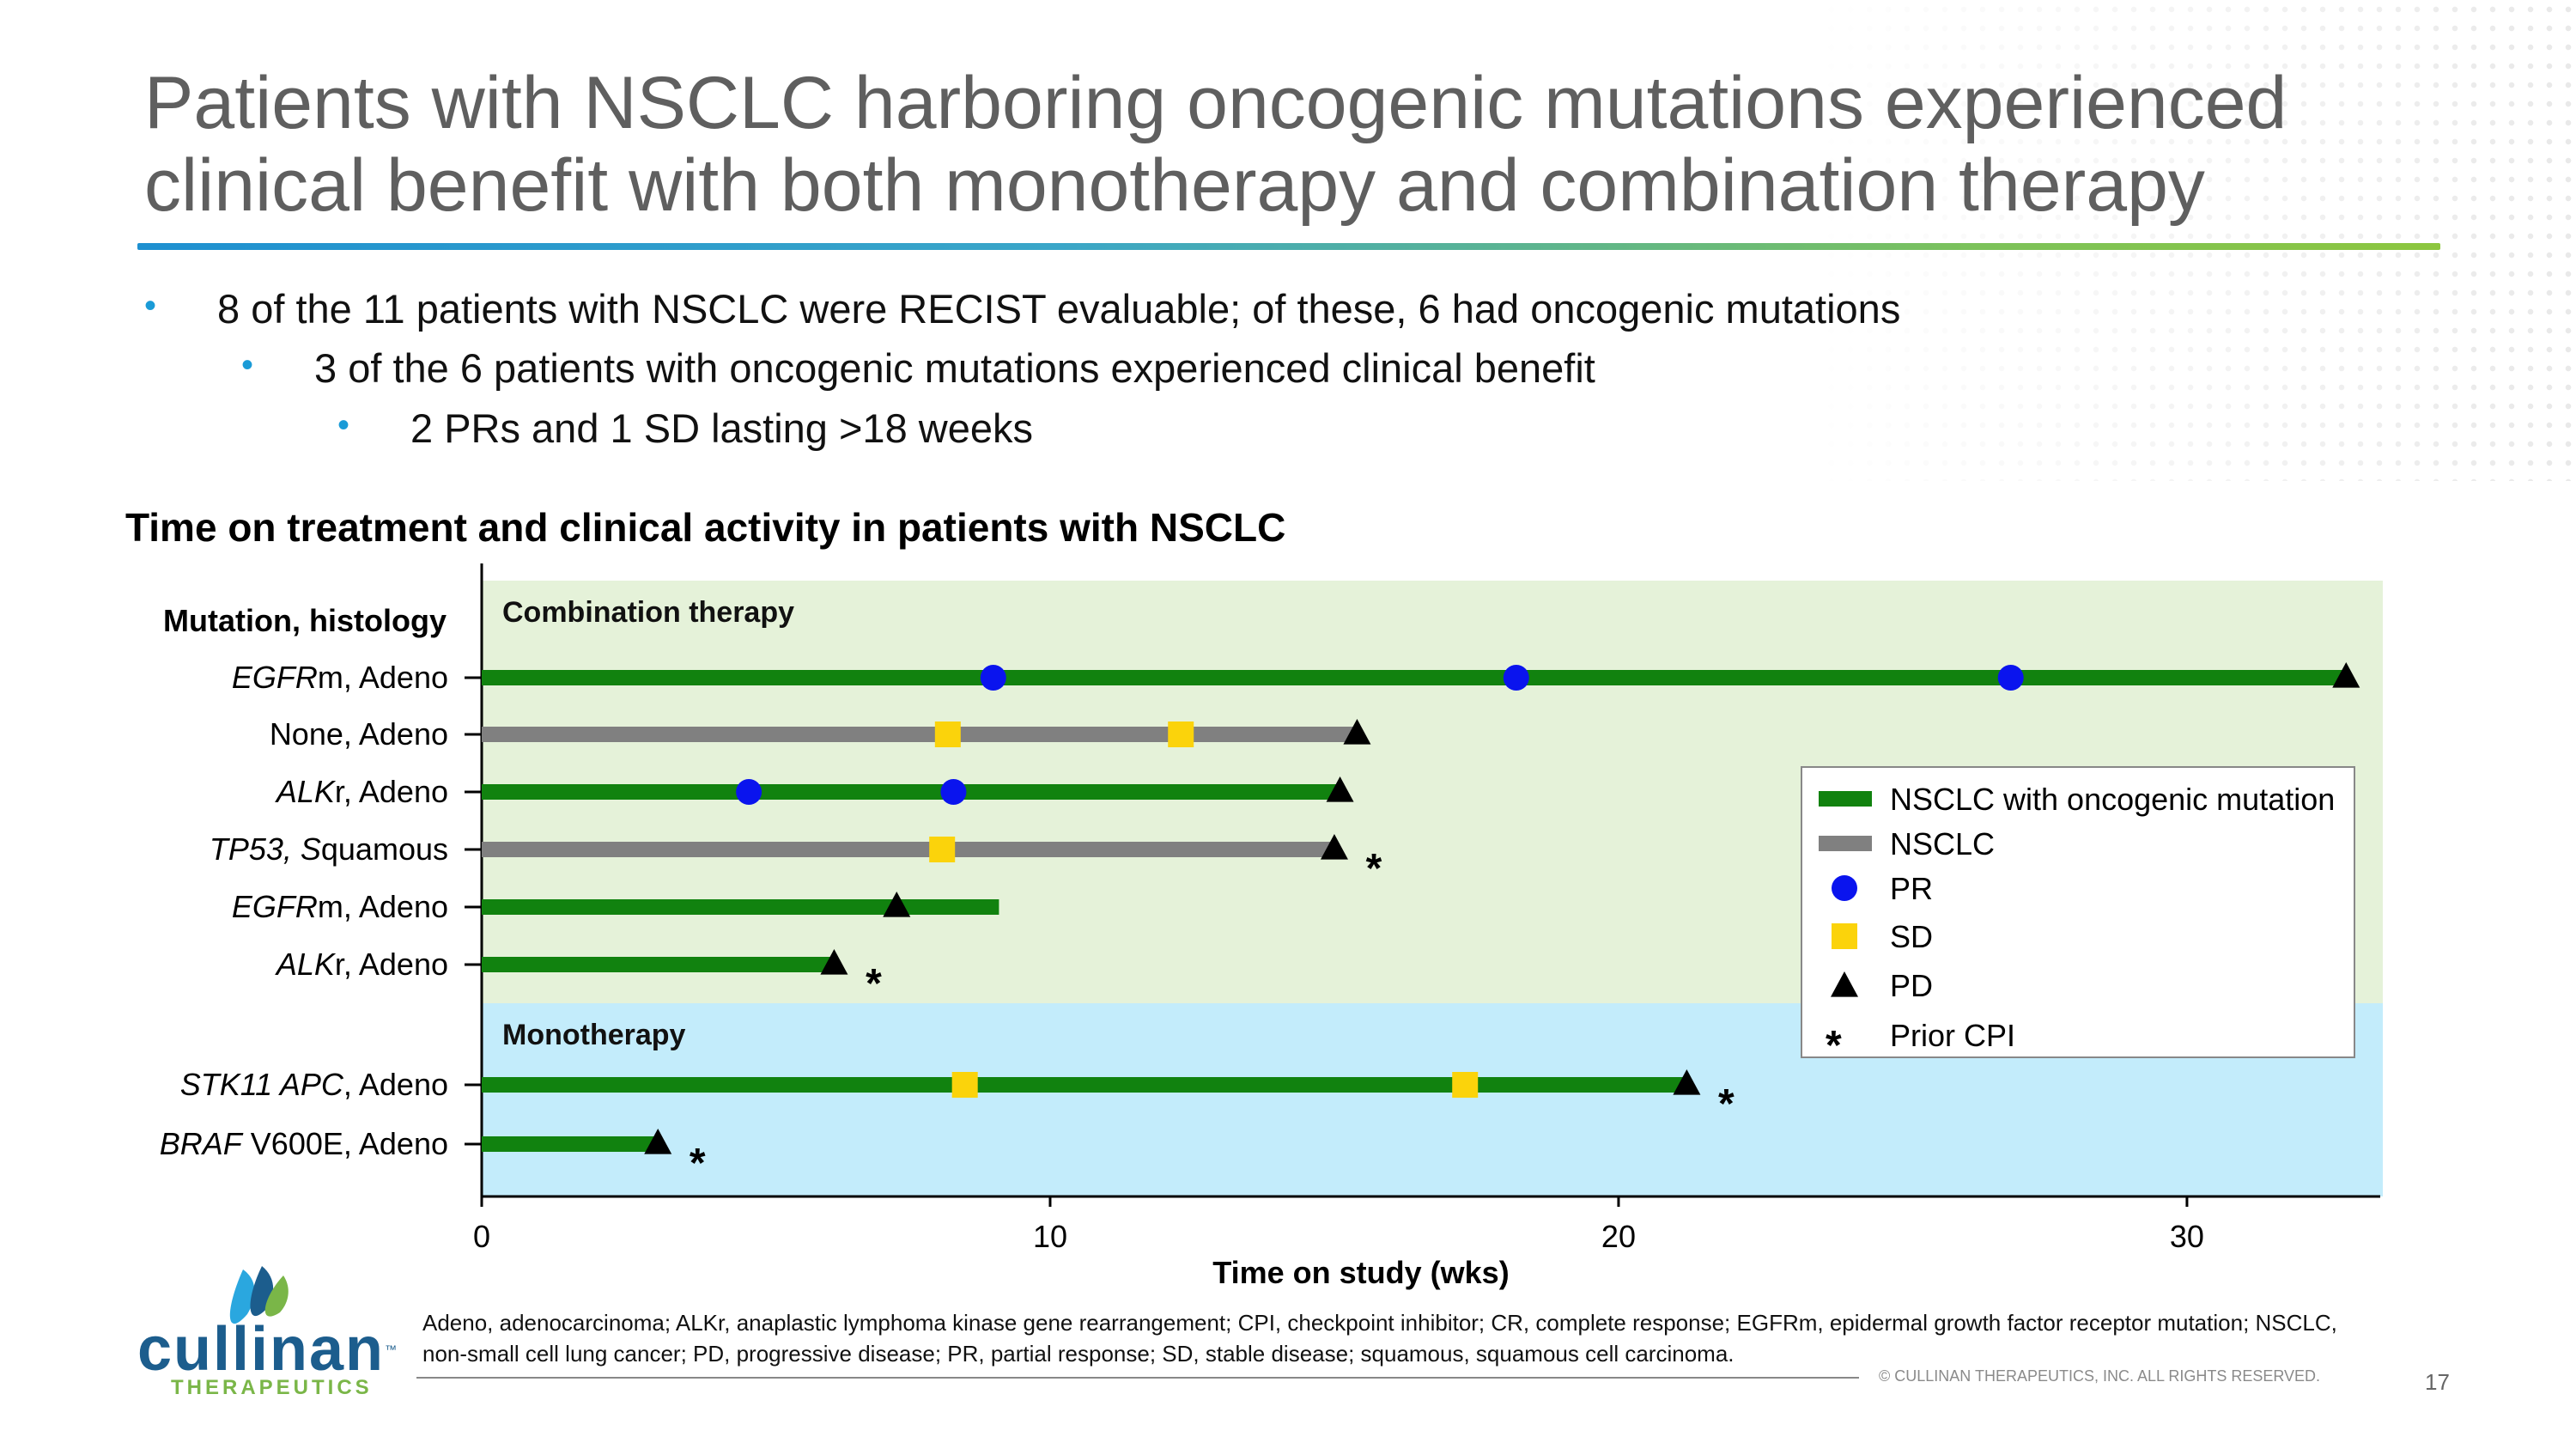 The width and height of the screenshot is (2576, 1449). What do you see at coordinates (1137, 1378) in the screenshot?
I see `footer-divider` at bounding box center [1137, 1378].